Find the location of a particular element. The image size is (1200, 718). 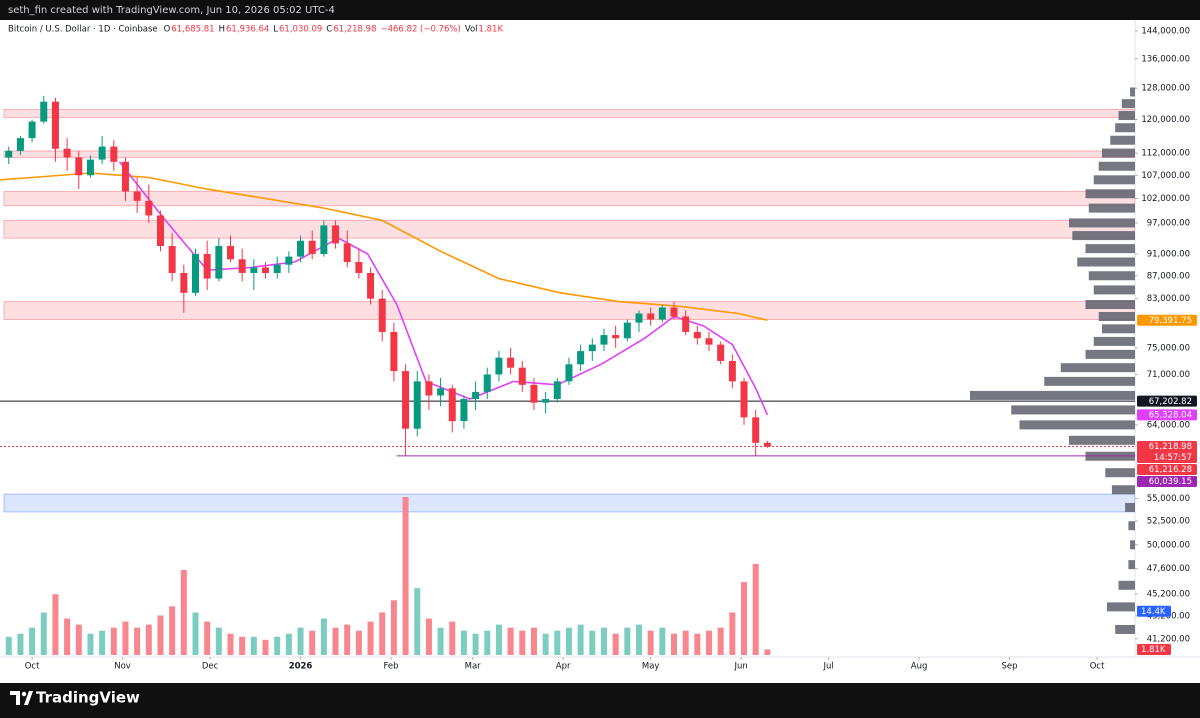

y-tick-label: 45,200.00 is located at coordinates (1168, 594).